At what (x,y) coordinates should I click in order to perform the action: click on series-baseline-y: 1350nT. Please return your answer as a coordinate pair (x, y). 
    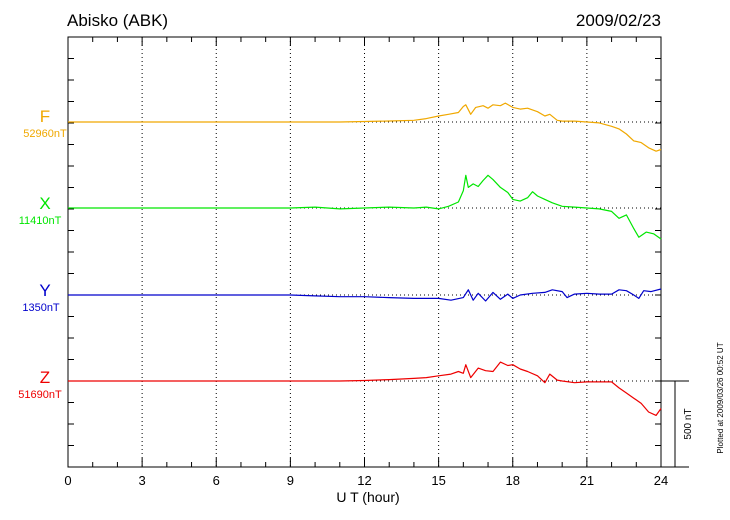
    Looking at the image, I should click on (41, 308).